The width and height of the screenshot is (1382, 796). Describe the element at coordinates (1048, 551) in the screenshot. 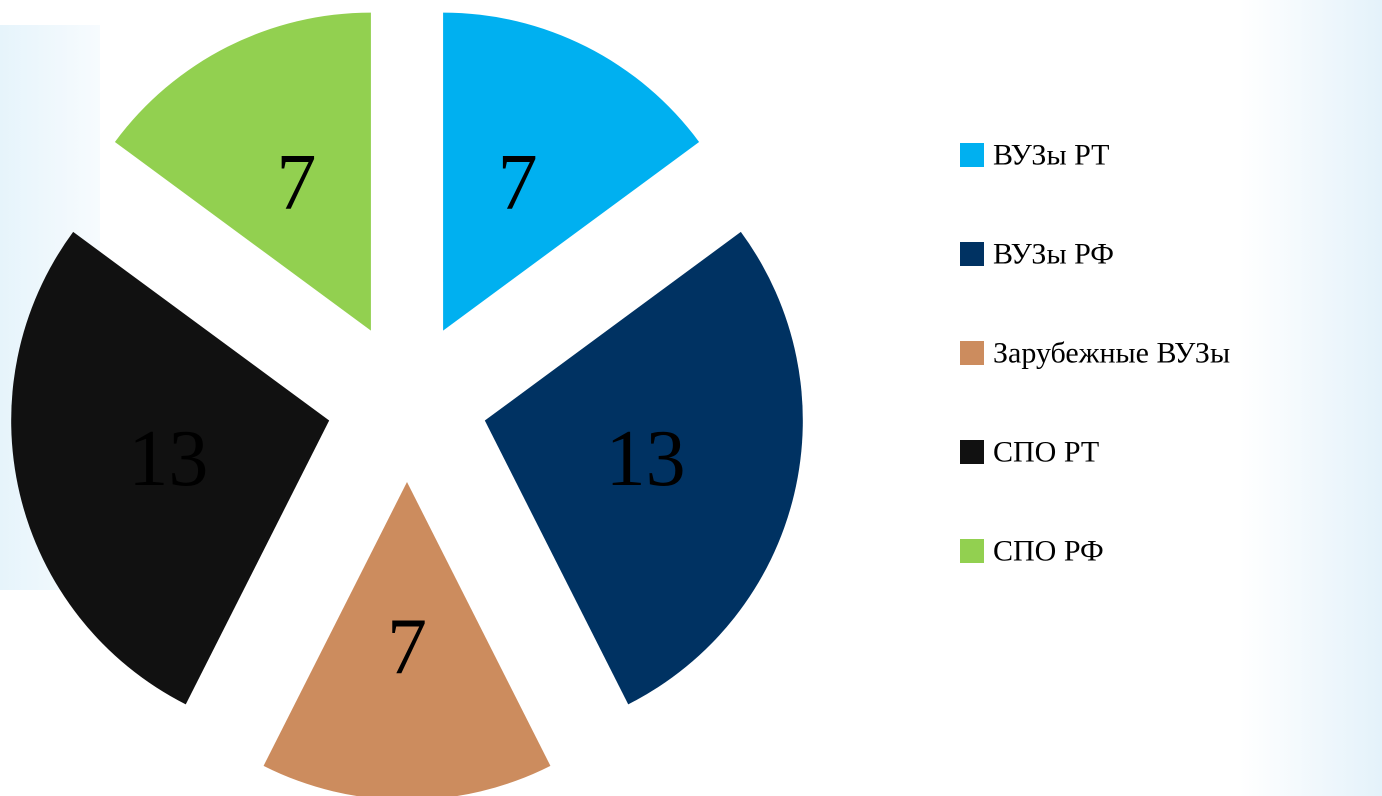

I see `legend-label: СПО РФ` at that location.